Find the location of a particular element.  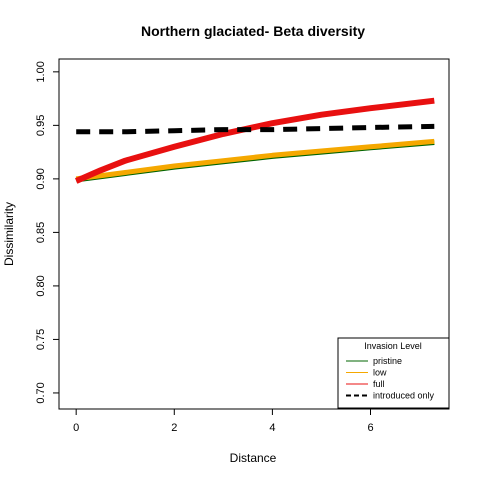

x-tick-label: 2 is located at coordinates (174, 428).